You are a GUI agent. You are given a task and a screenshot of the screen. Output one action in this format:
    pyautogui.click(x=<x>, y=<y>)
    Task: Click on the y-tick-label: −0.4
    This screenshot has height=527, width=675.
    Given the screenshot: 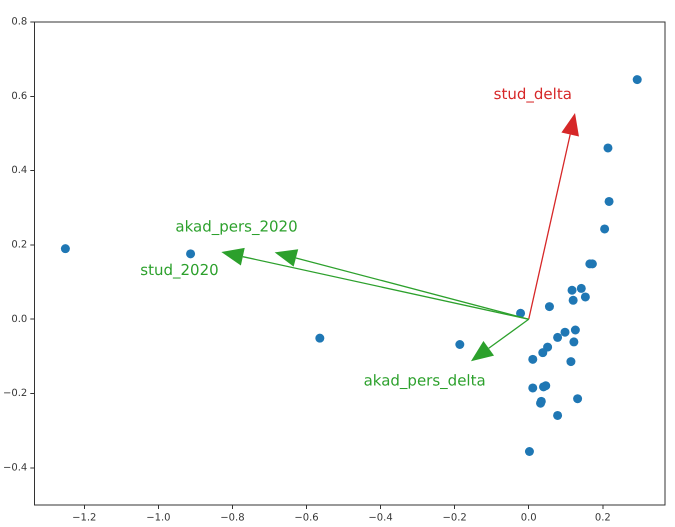 What is the action you would take?
    pyautogui.click(x=15, y=468)
    